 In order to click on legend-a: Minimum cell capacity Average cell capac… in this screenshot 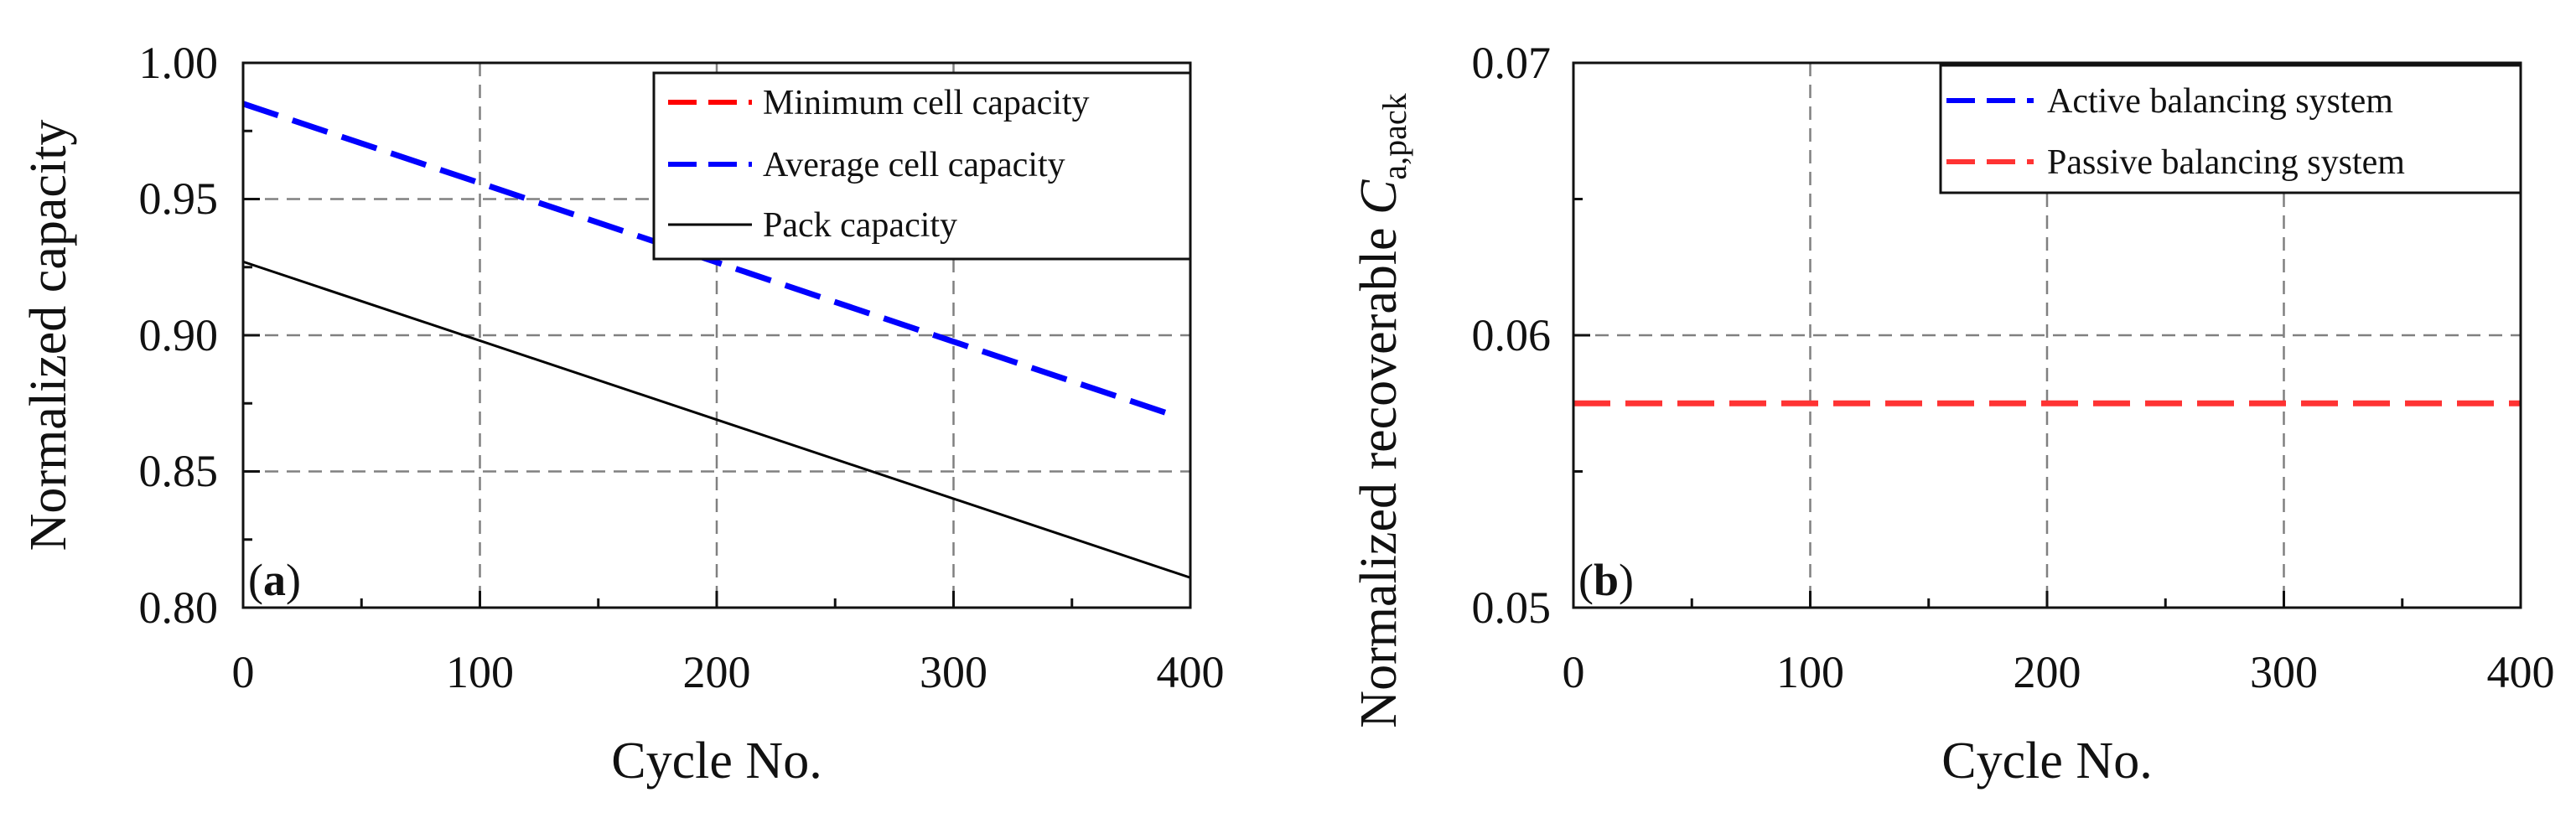, I will do `click(922, 166)`.